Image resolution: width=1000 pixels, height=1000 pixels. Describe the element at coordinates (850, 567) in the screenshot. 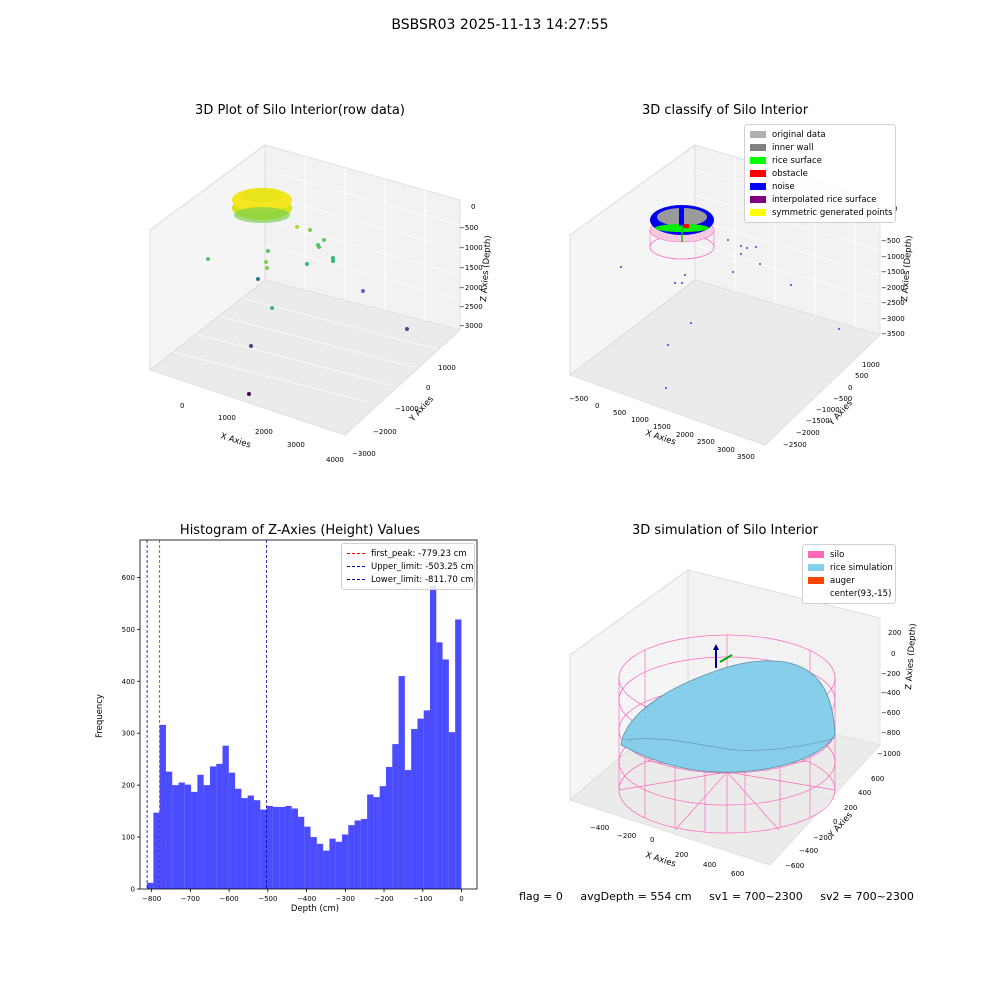

I see `legend-item: rice simulation` at that location.